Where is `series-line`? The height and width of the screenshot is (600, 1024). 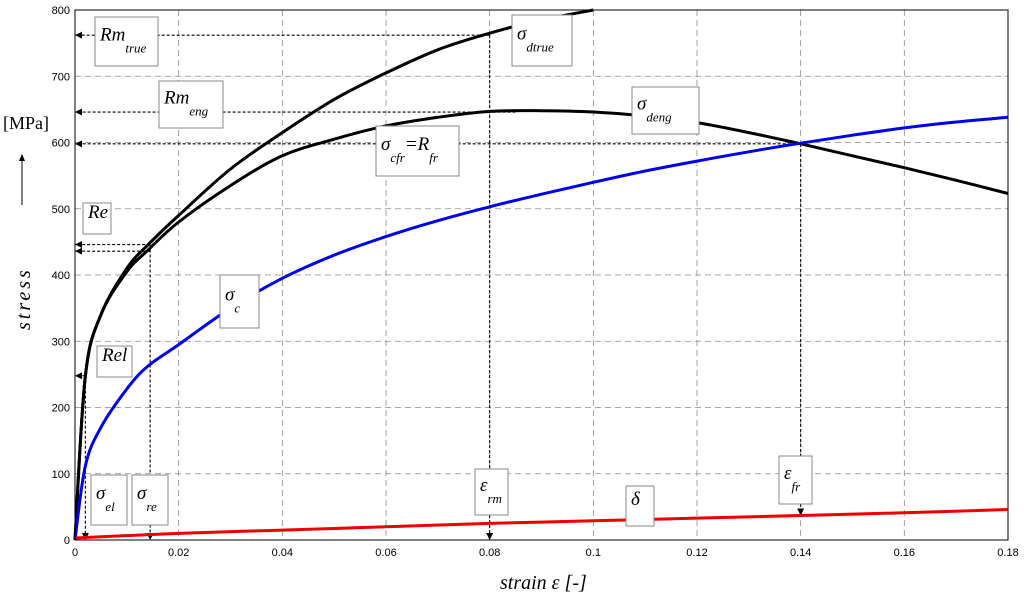 series-line is located at coordinates (541, 524).